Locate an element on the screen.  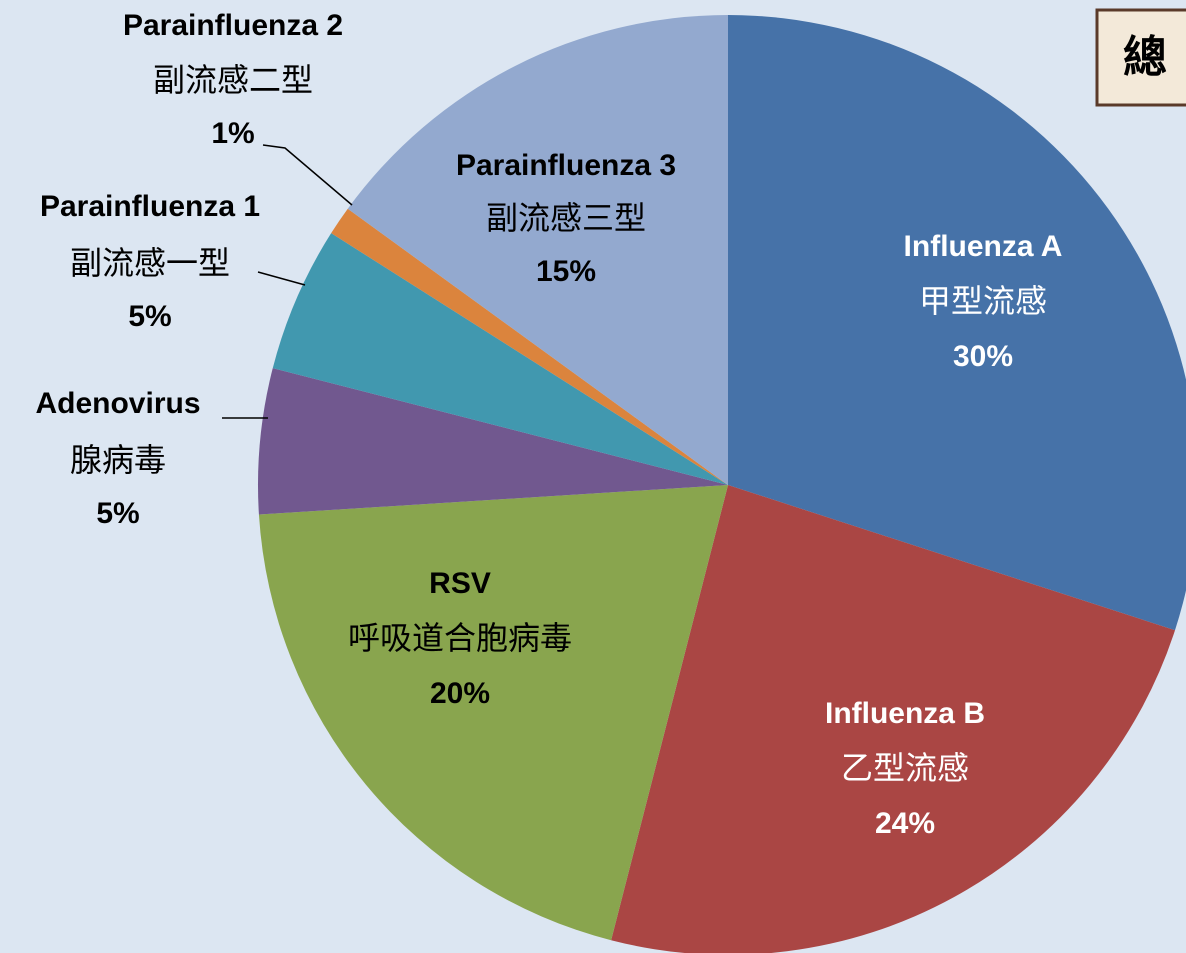
slice-label: Parainfluenza 3 is located at coordinates (566, 165).